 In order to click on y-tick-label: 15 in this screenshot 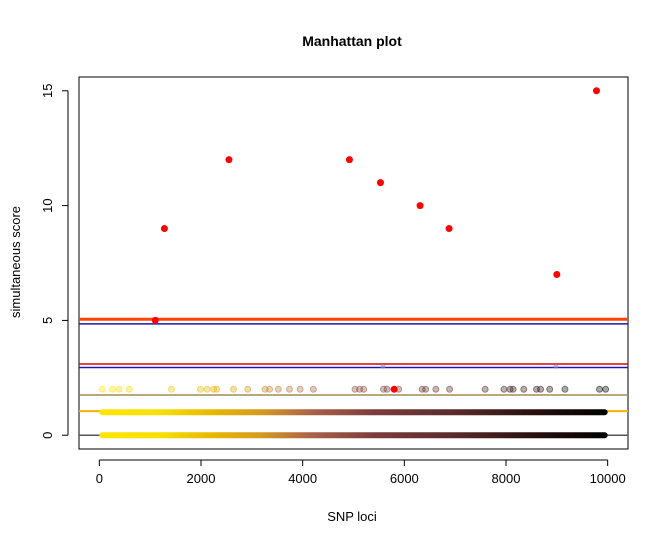, I will do `click(47, 91)`.